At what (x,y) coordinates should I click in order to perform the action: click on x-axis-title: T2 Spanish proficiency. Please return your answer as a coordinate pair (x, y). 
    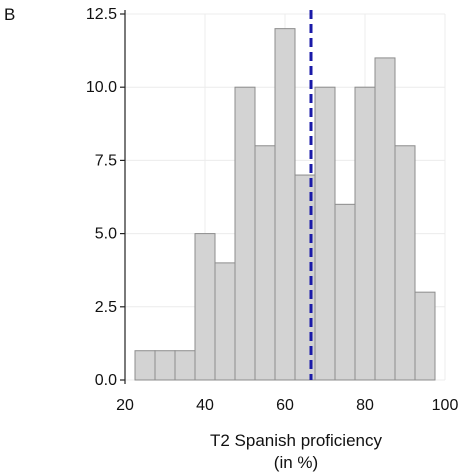
    Looking at the image, I should click on (296, 440).